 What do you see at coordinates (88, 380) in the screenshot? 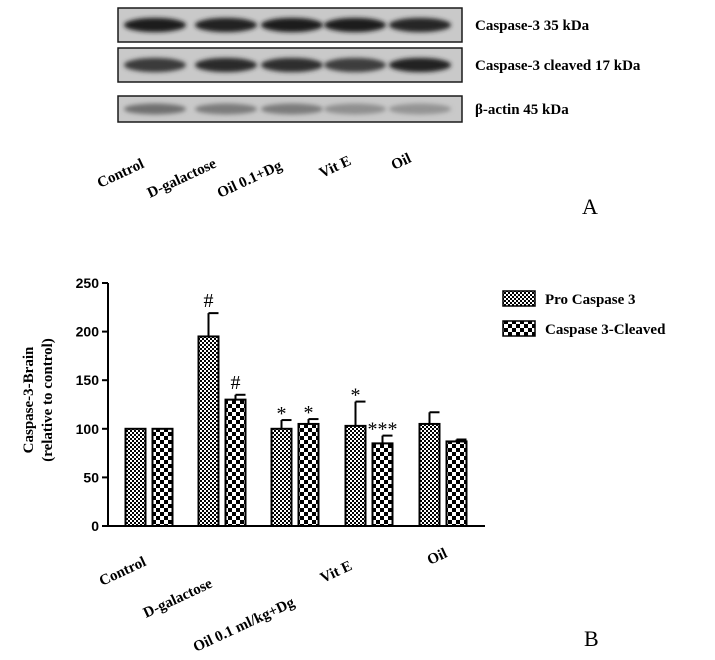
I see `y-tick-label: 150` at bounding box center [88, 380].